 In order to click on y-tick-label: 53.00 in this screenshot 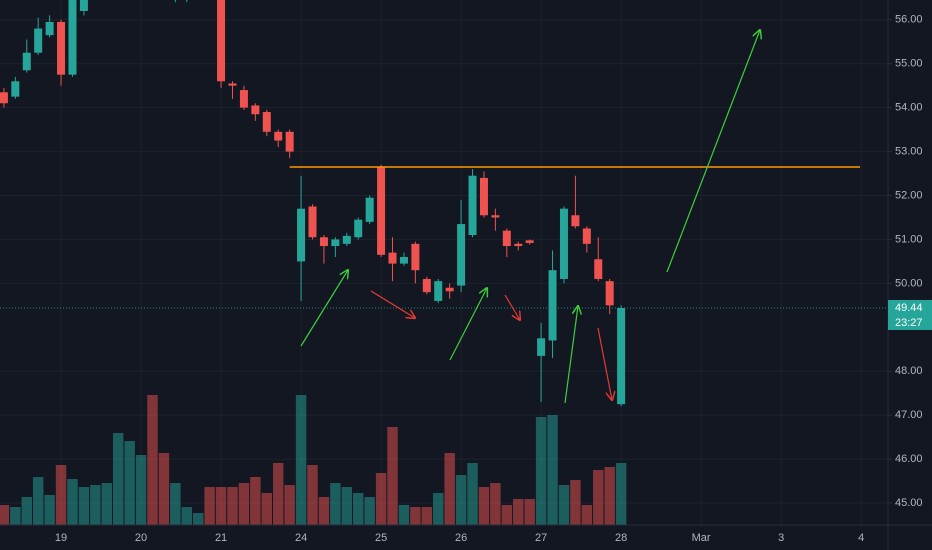, I will do `click(909, 151)`.